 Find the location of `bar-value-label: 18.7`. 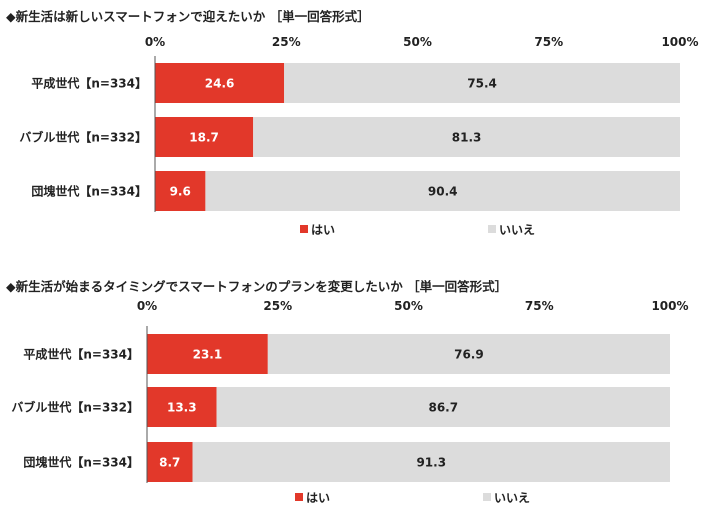

bar-value-label: 18.7 is located at coordinates (204, 138).